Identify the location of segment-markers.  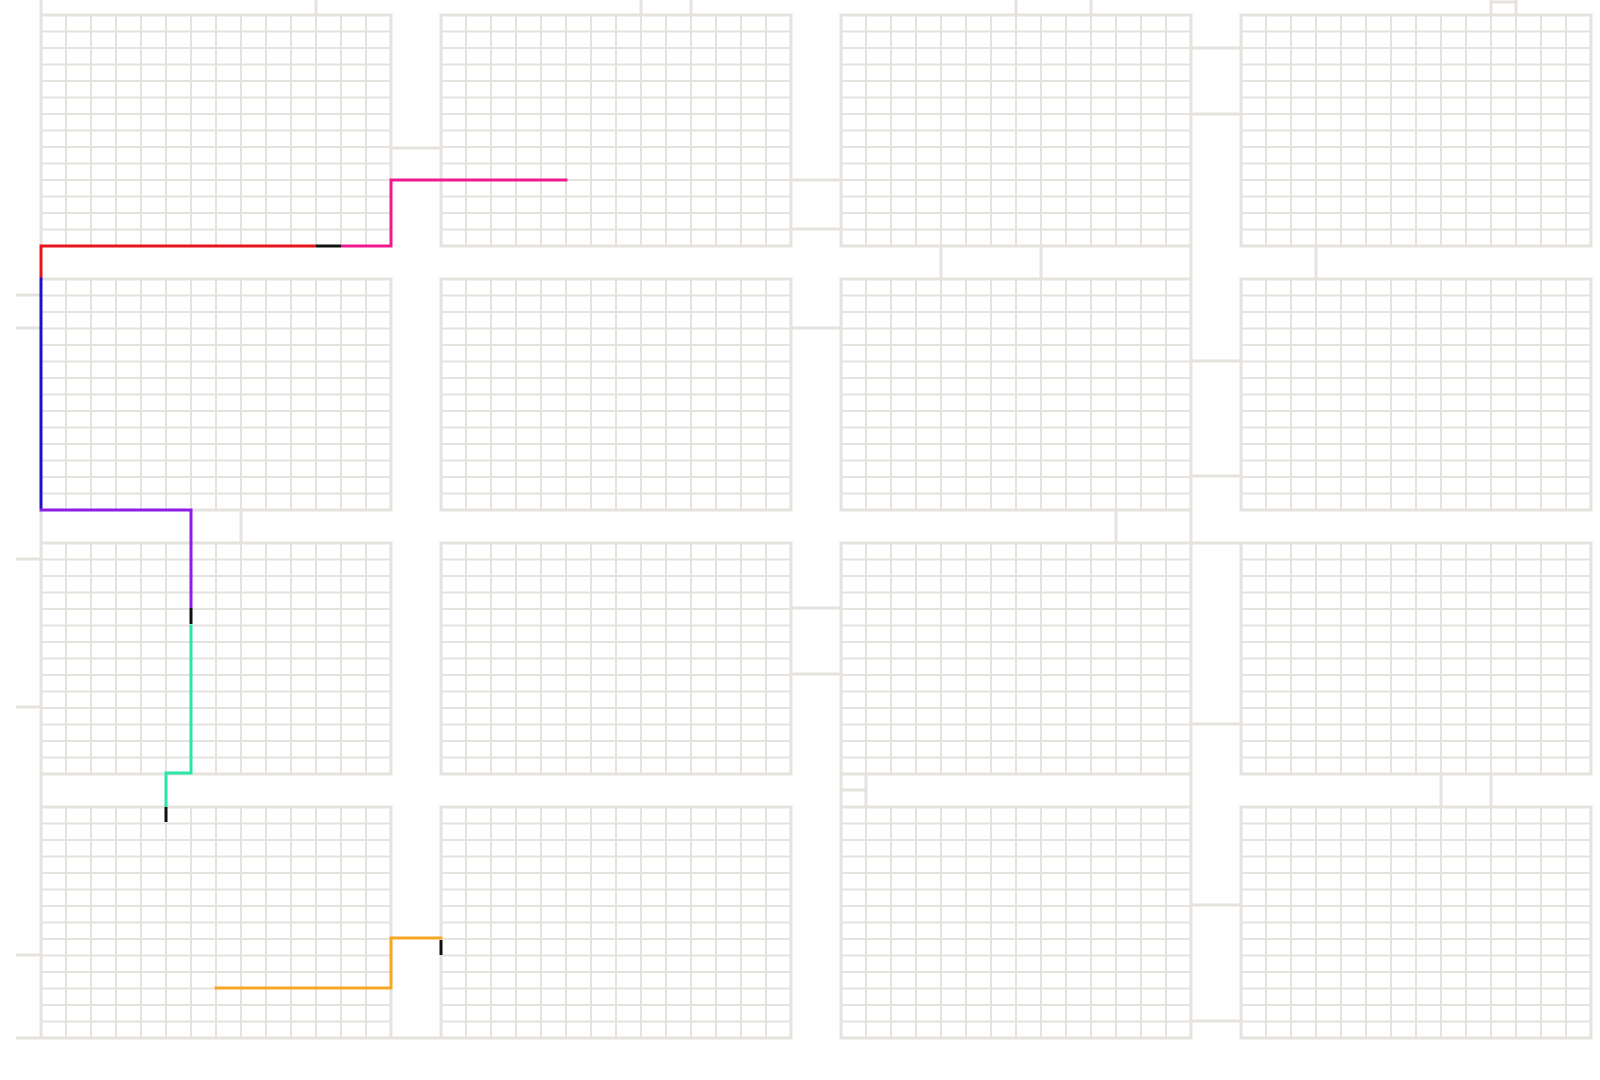
(303, 599).